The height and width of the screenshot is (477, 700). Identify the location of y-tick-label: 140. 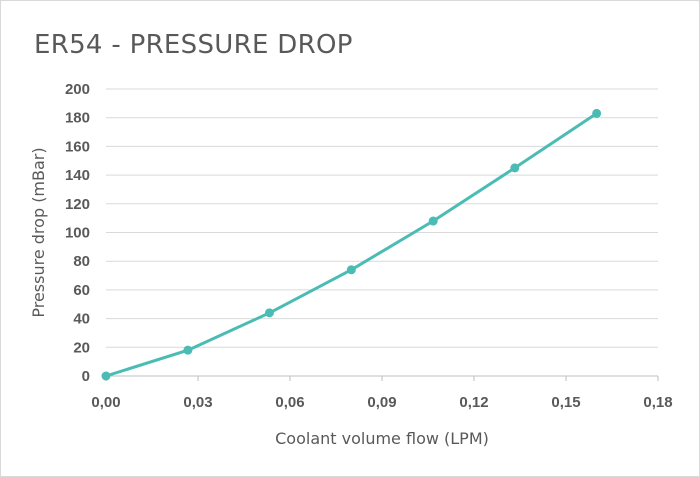
(77, 175).